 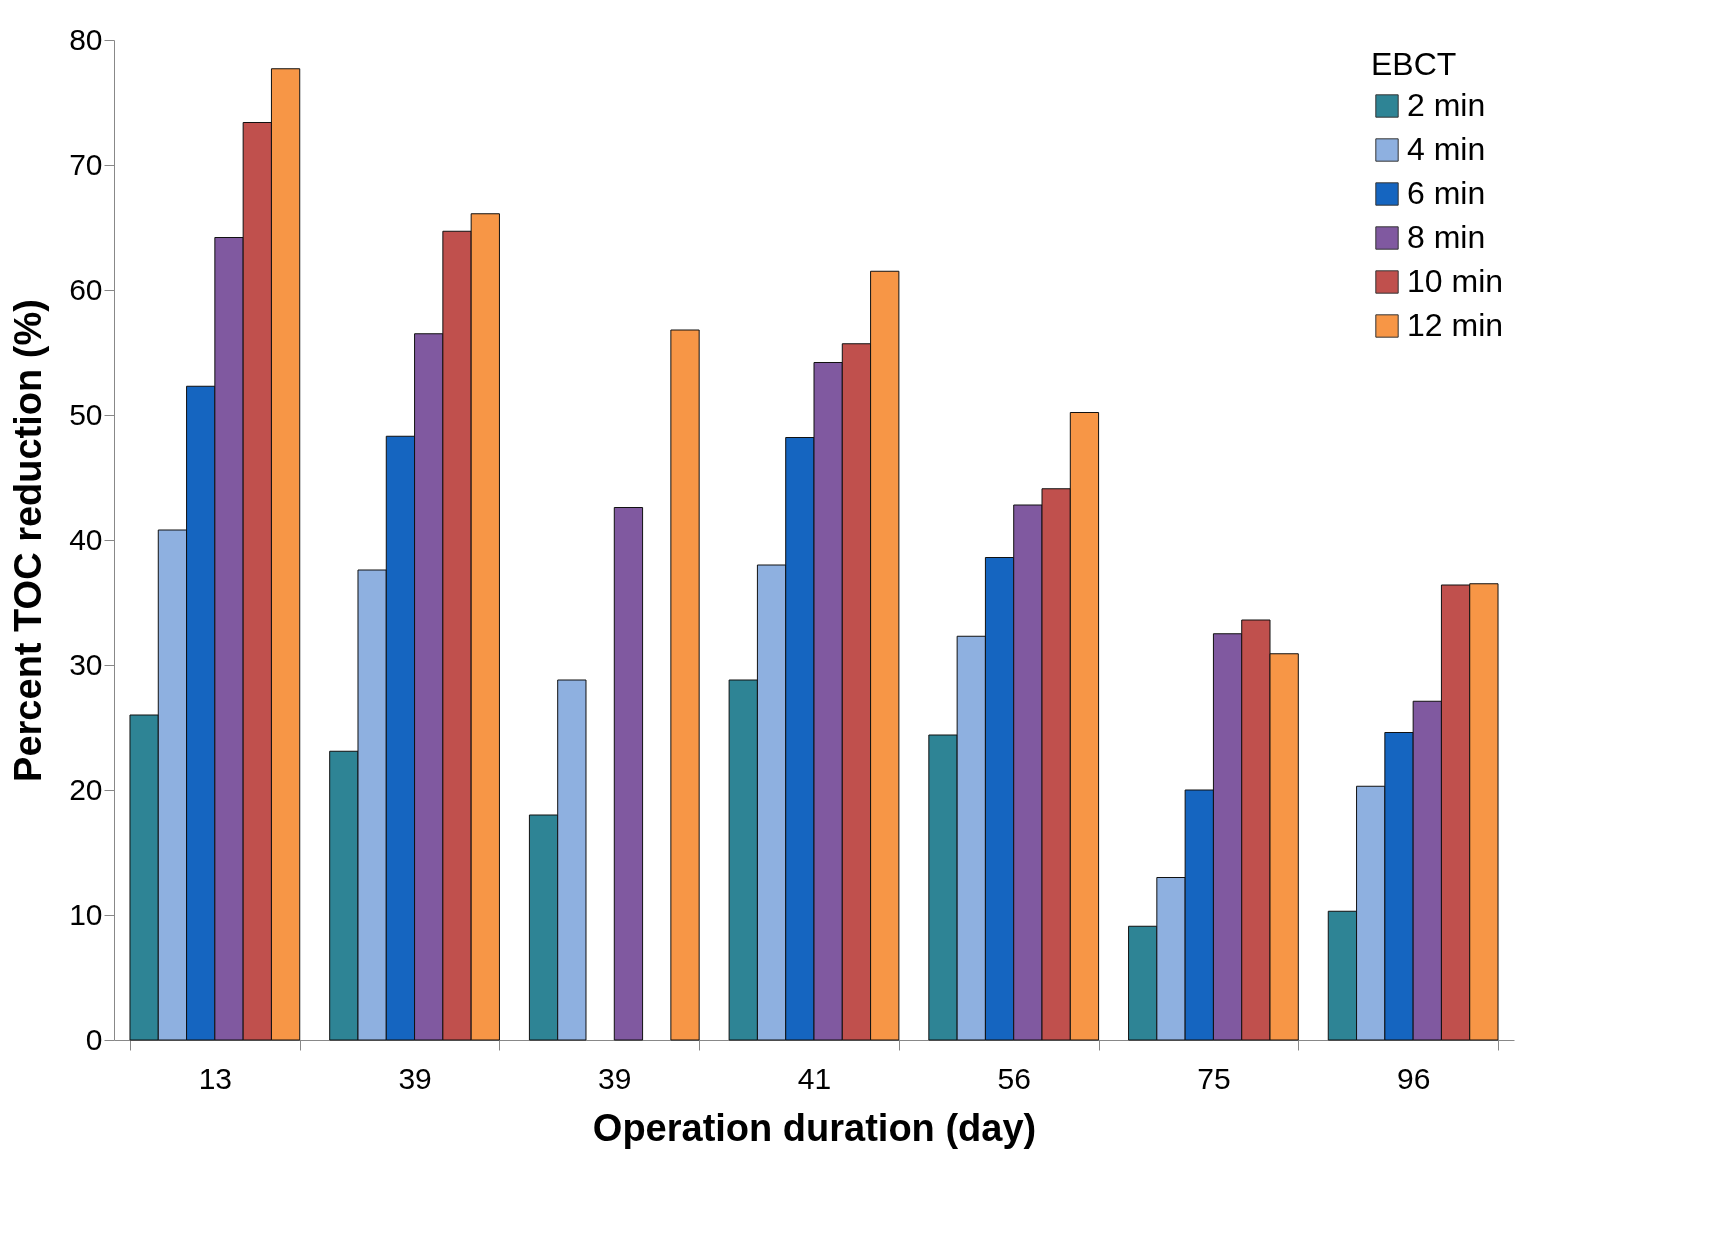 I want to click on y-tick-label: 60, so click(x=86, y=289).